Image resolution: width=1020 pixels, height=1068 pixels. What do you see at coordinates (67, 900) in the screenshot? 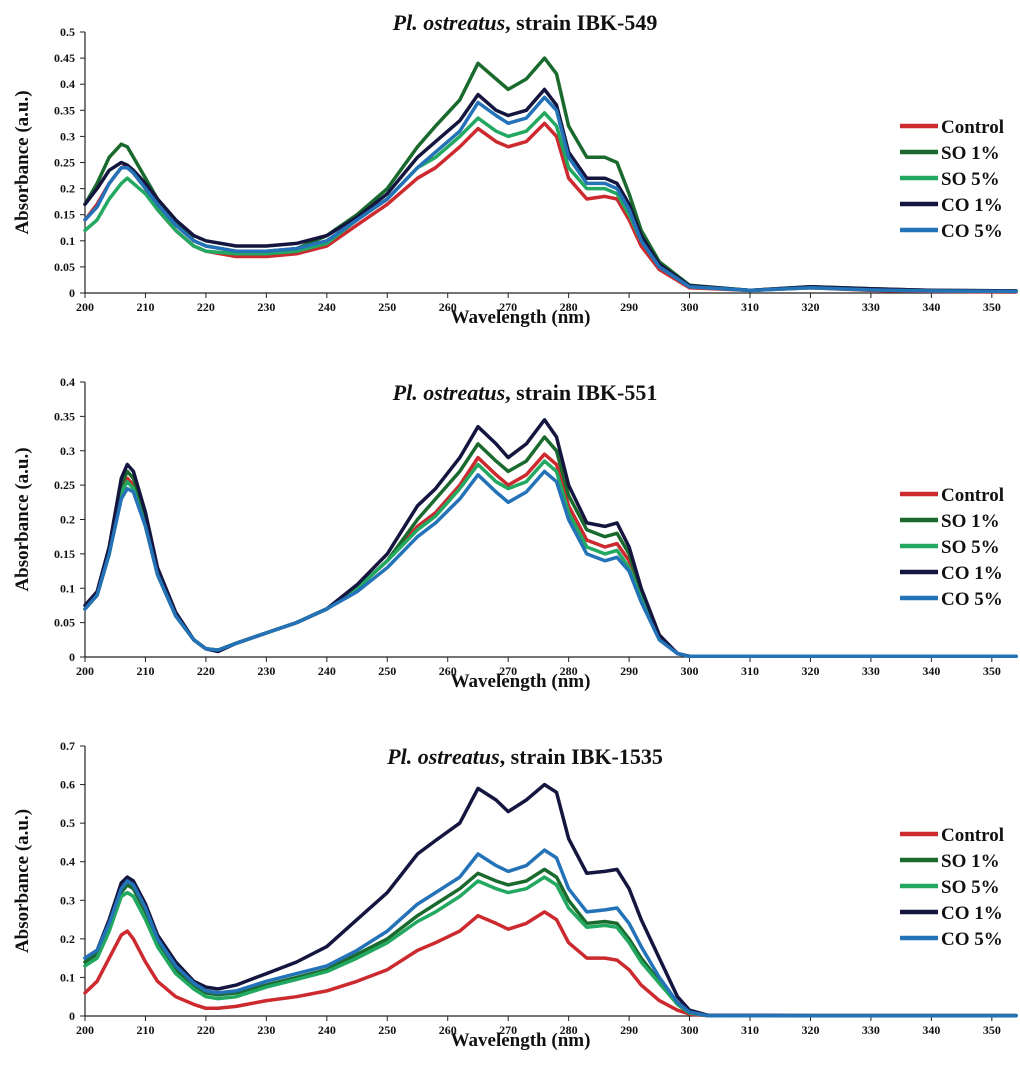
I see `y-tick-label: 0.3` at bounding box center [67, 900].